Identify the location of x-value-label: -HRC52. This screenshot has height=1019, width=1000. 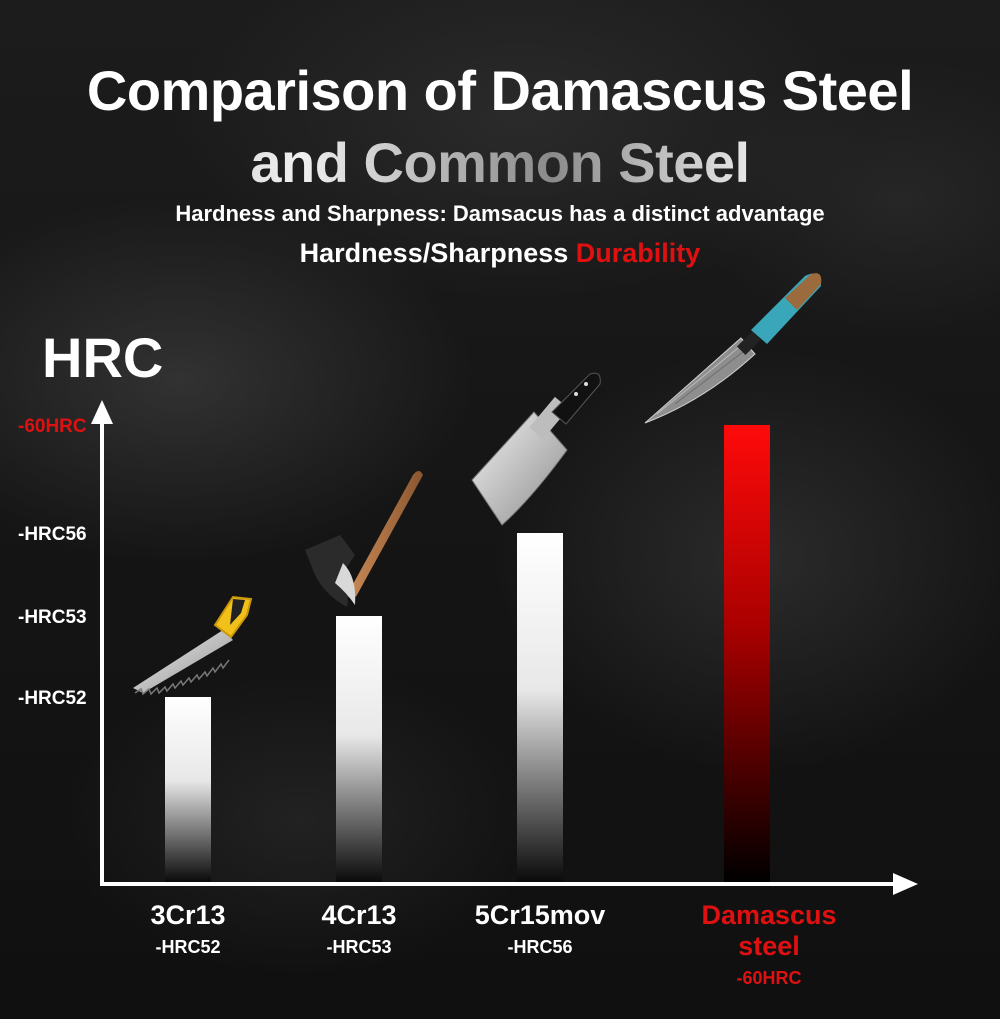
(188, 947).